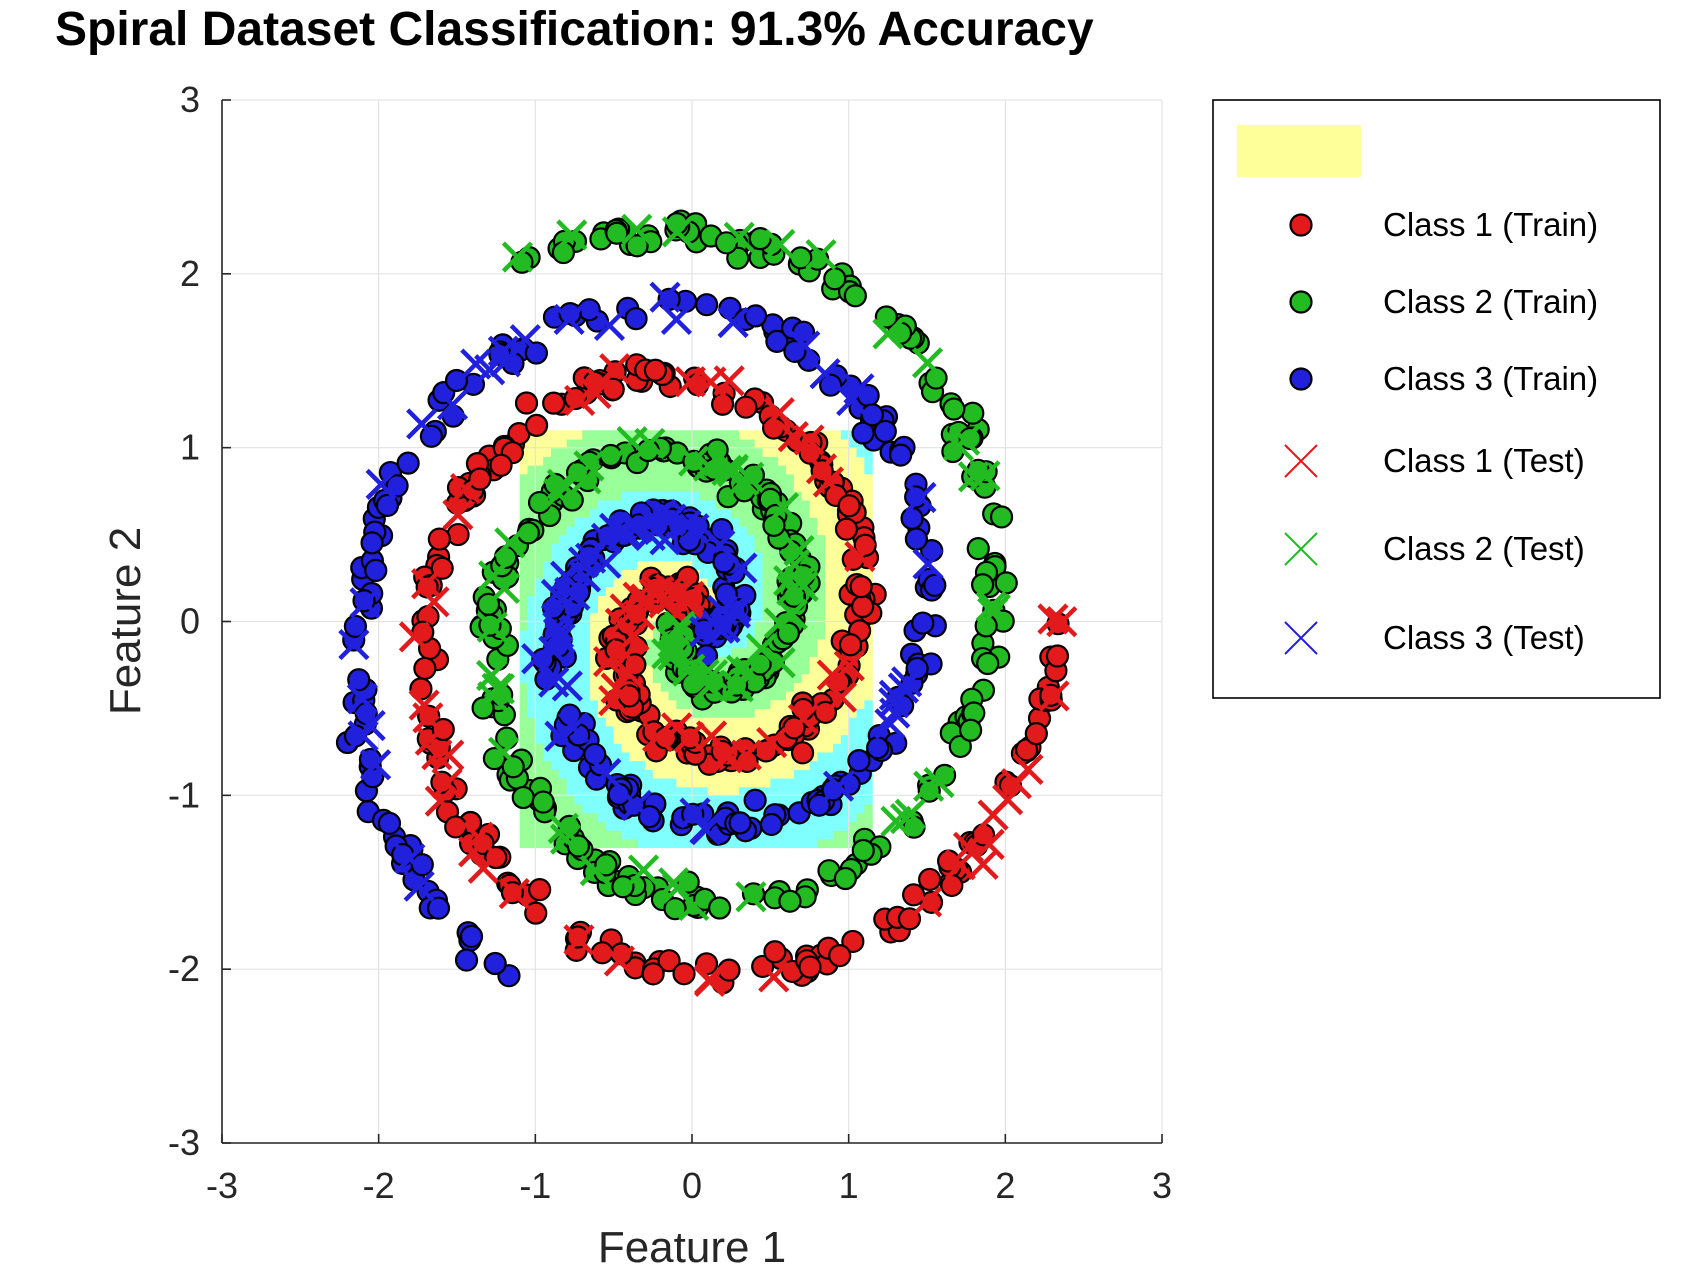 The width and height of the screenshot is (1695, 1271). I want to click on x-tick-label: 1, so click(849, 1185).